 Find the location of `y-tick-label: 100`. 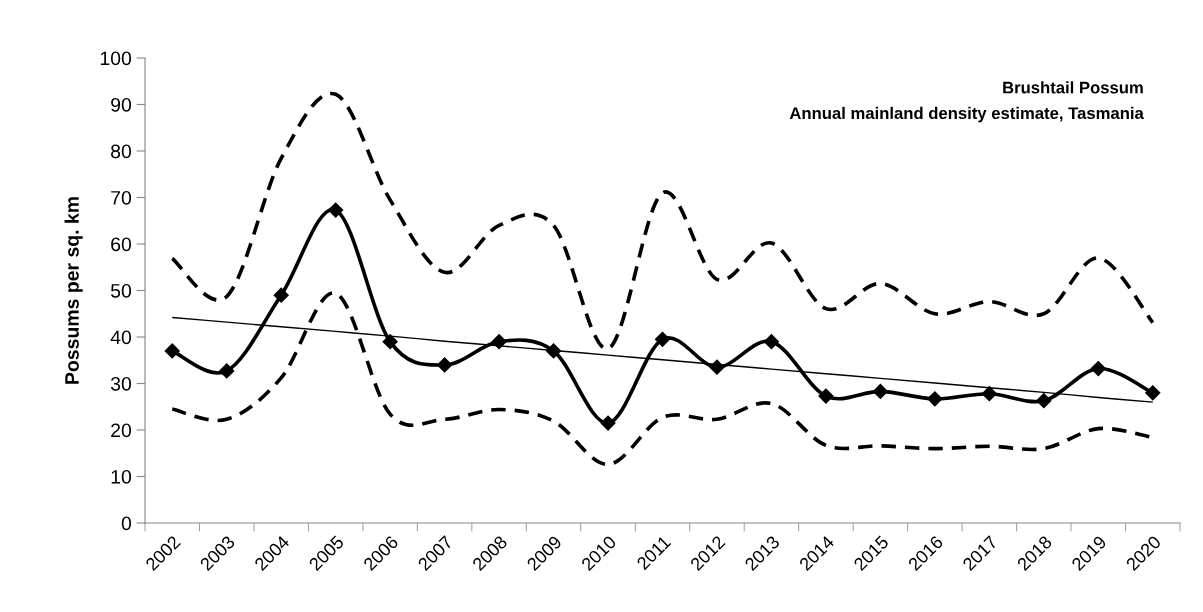

y-tick-label: 100 is located at coordinates (116, 58).